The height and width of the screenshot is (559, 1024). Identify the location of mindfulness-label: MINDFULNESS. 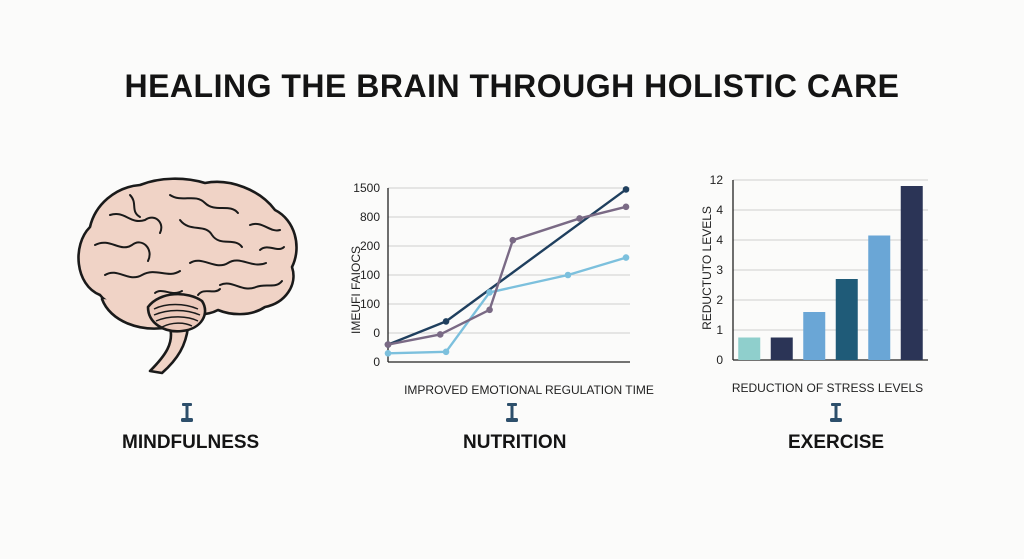
(191, 442).